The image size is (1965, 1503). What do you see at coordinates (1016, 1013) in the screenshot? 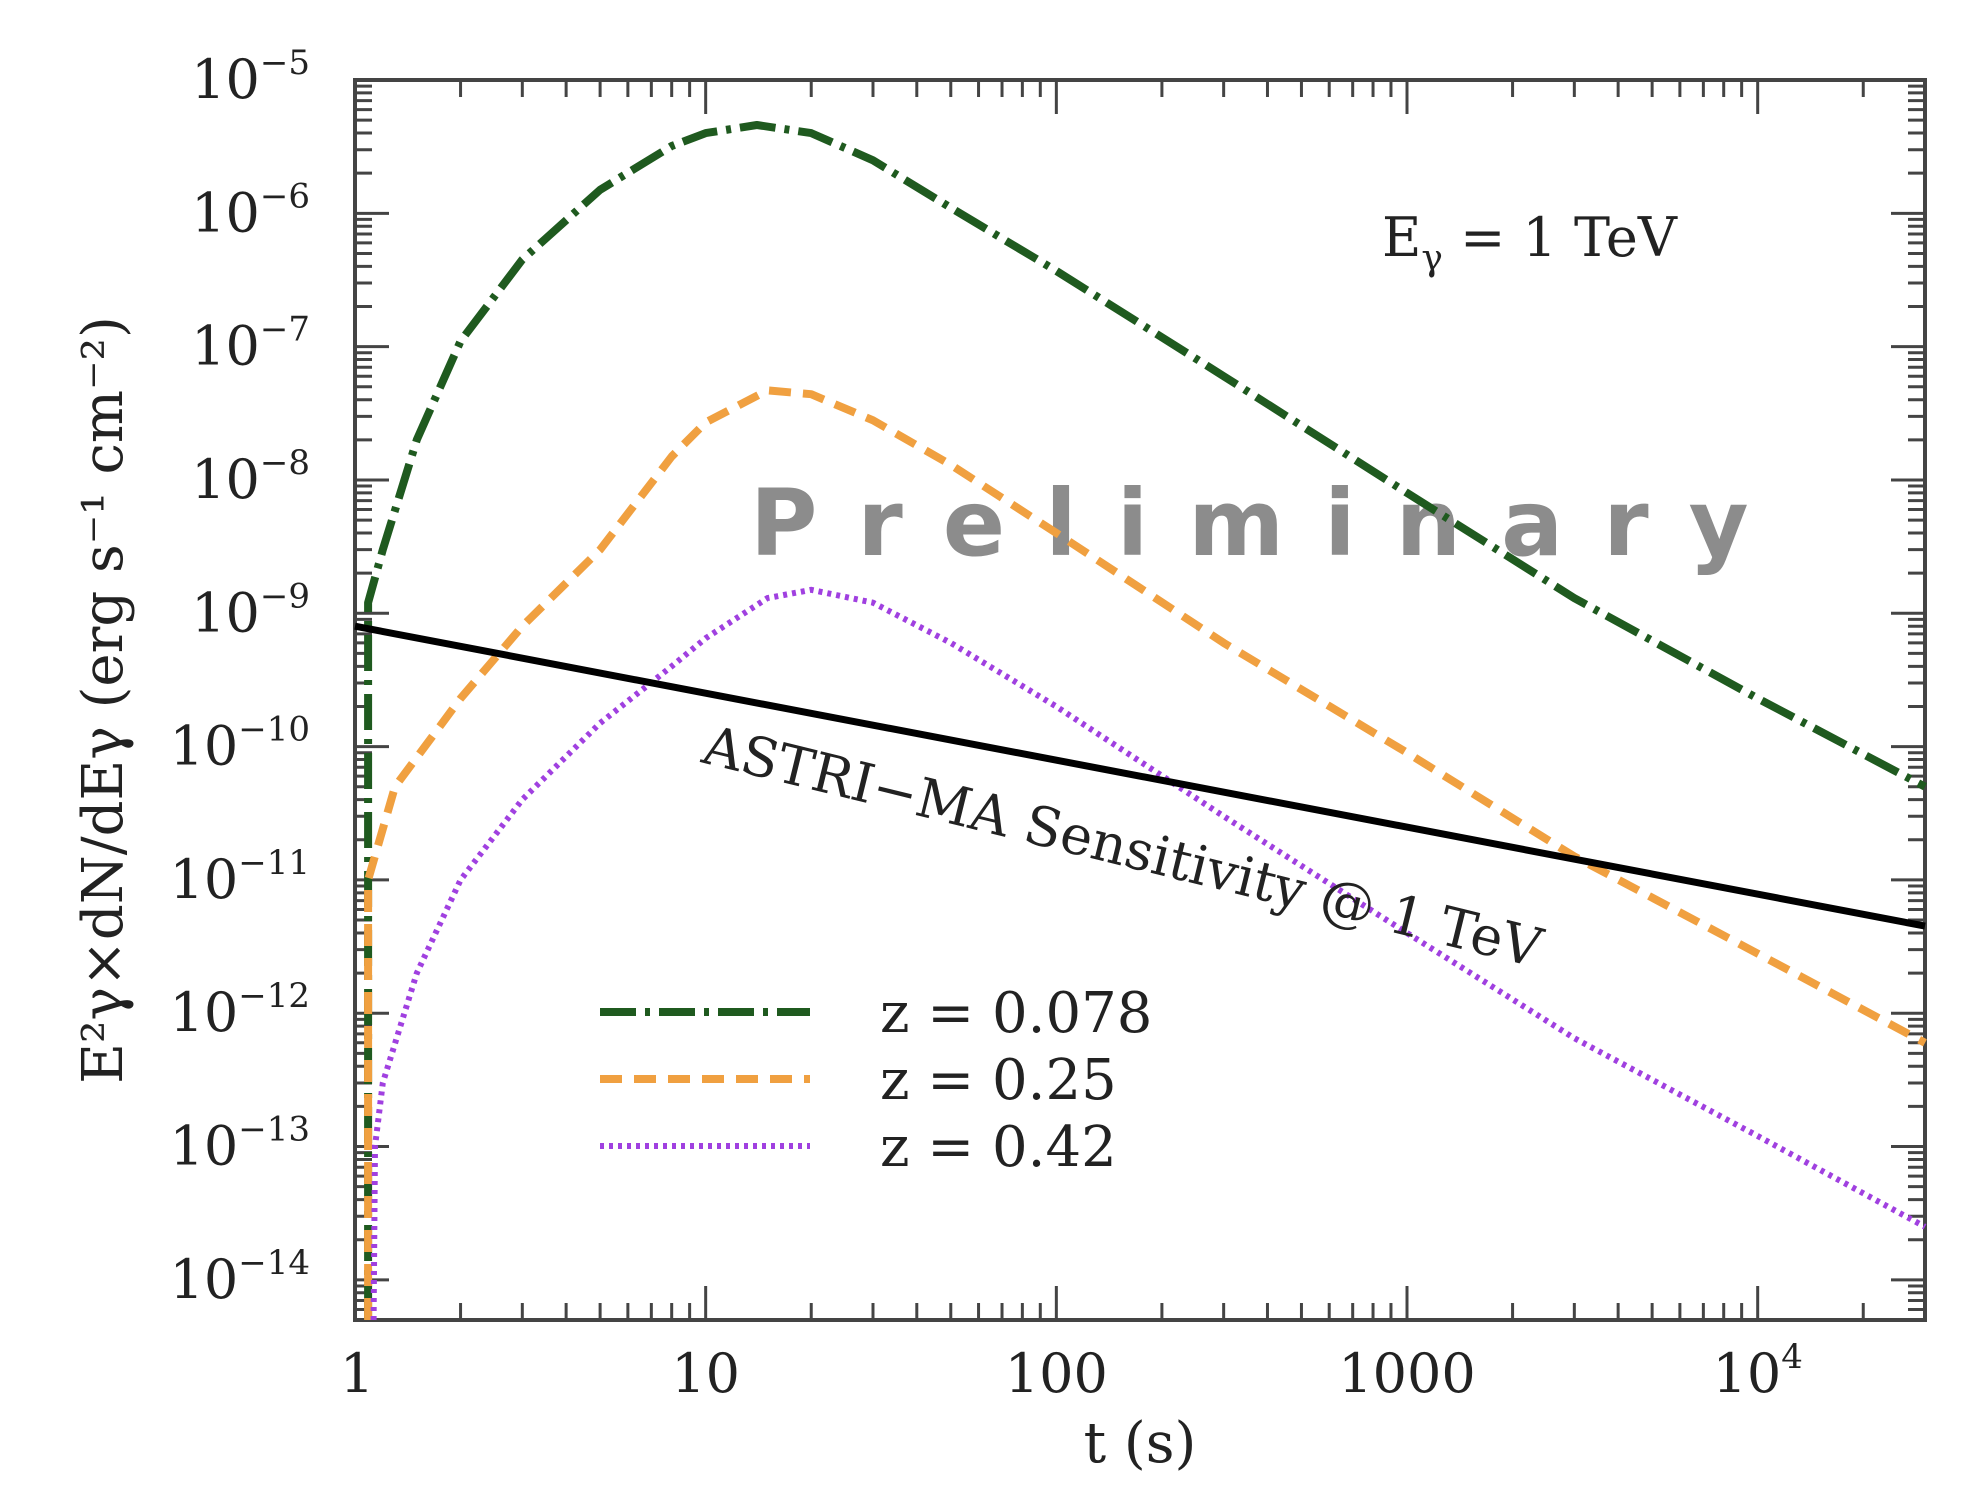
I see `legend-label-z0078: z = 0.078` at bounding box center [1016, 1013].